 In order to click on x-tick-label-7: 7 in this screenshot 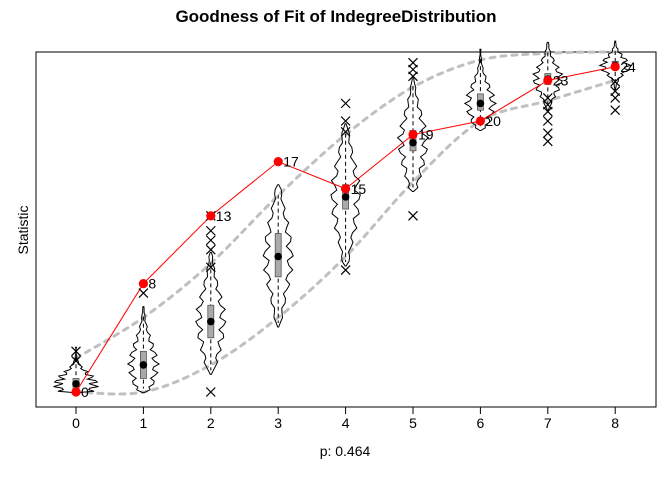, I will do `click(548, 423)`.